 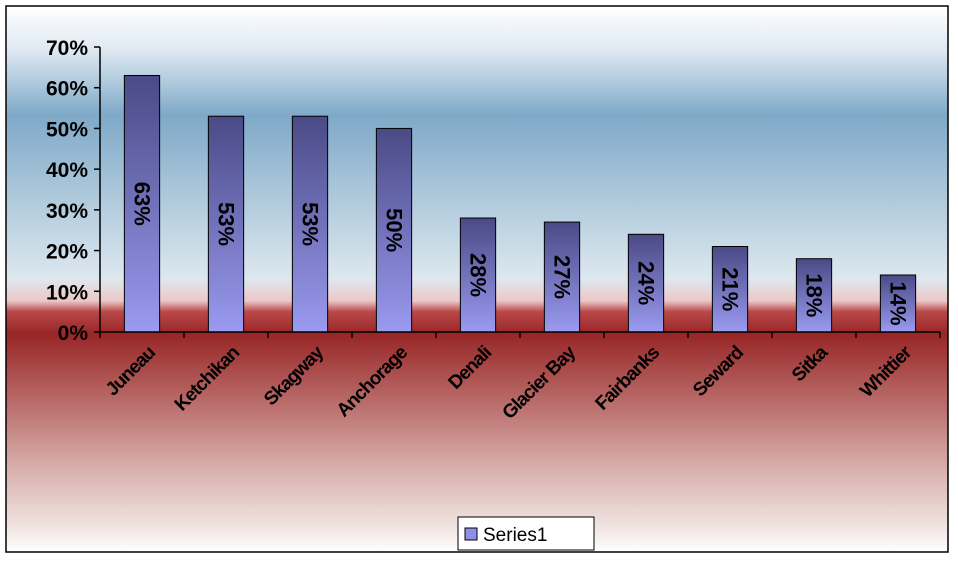 I want to click on data-label: 14%, so click(x=898, y=303).